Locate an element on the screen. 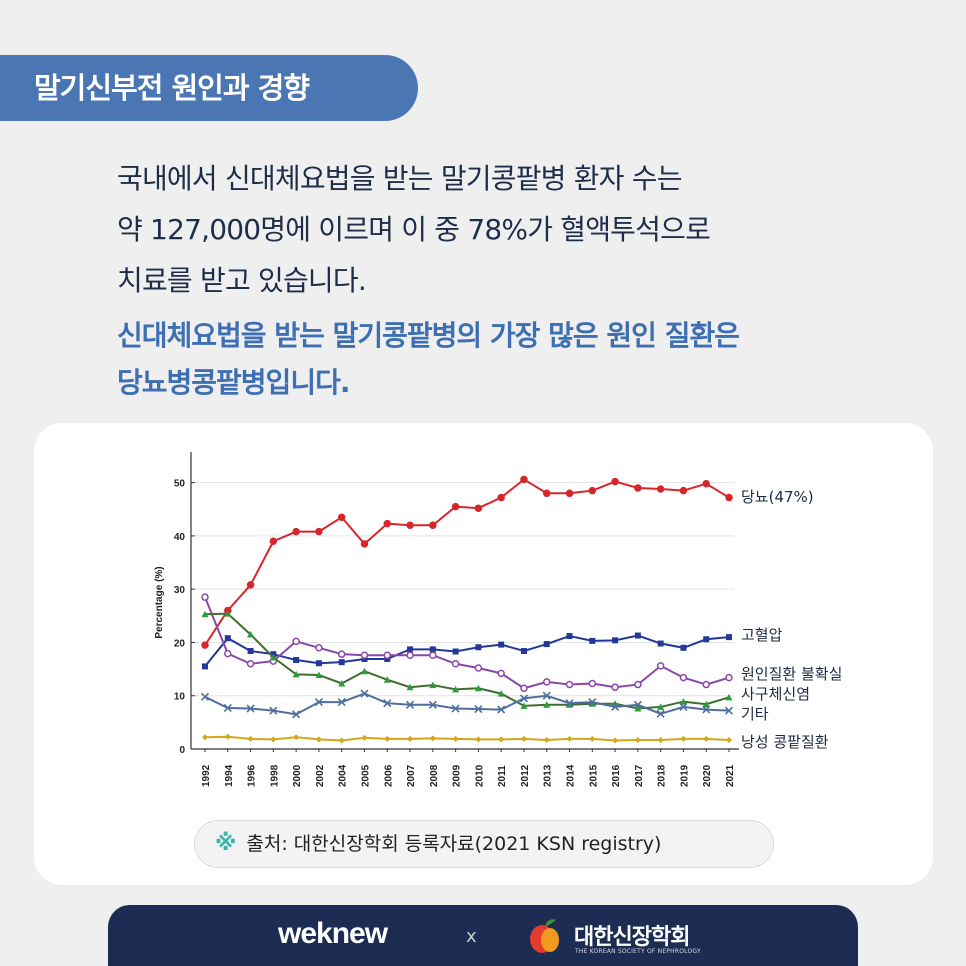  x-tick-label: 2021 is located at coordinates (730, 775).